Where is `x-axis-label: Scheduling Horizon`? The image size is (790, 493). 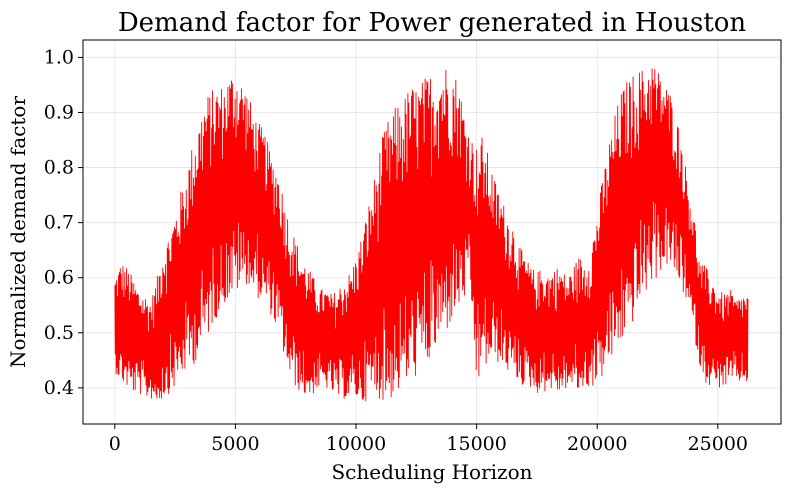 x-axis-label: Scheduling Horizon is located at coordinates (431, 472).